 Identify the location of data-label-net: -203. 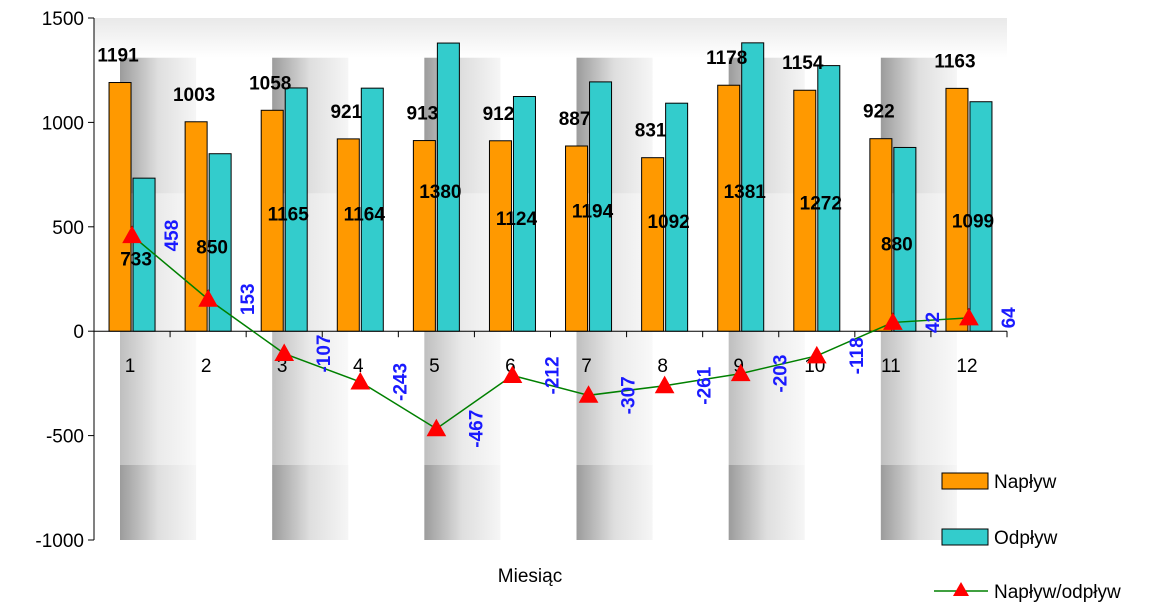
(781, 374).